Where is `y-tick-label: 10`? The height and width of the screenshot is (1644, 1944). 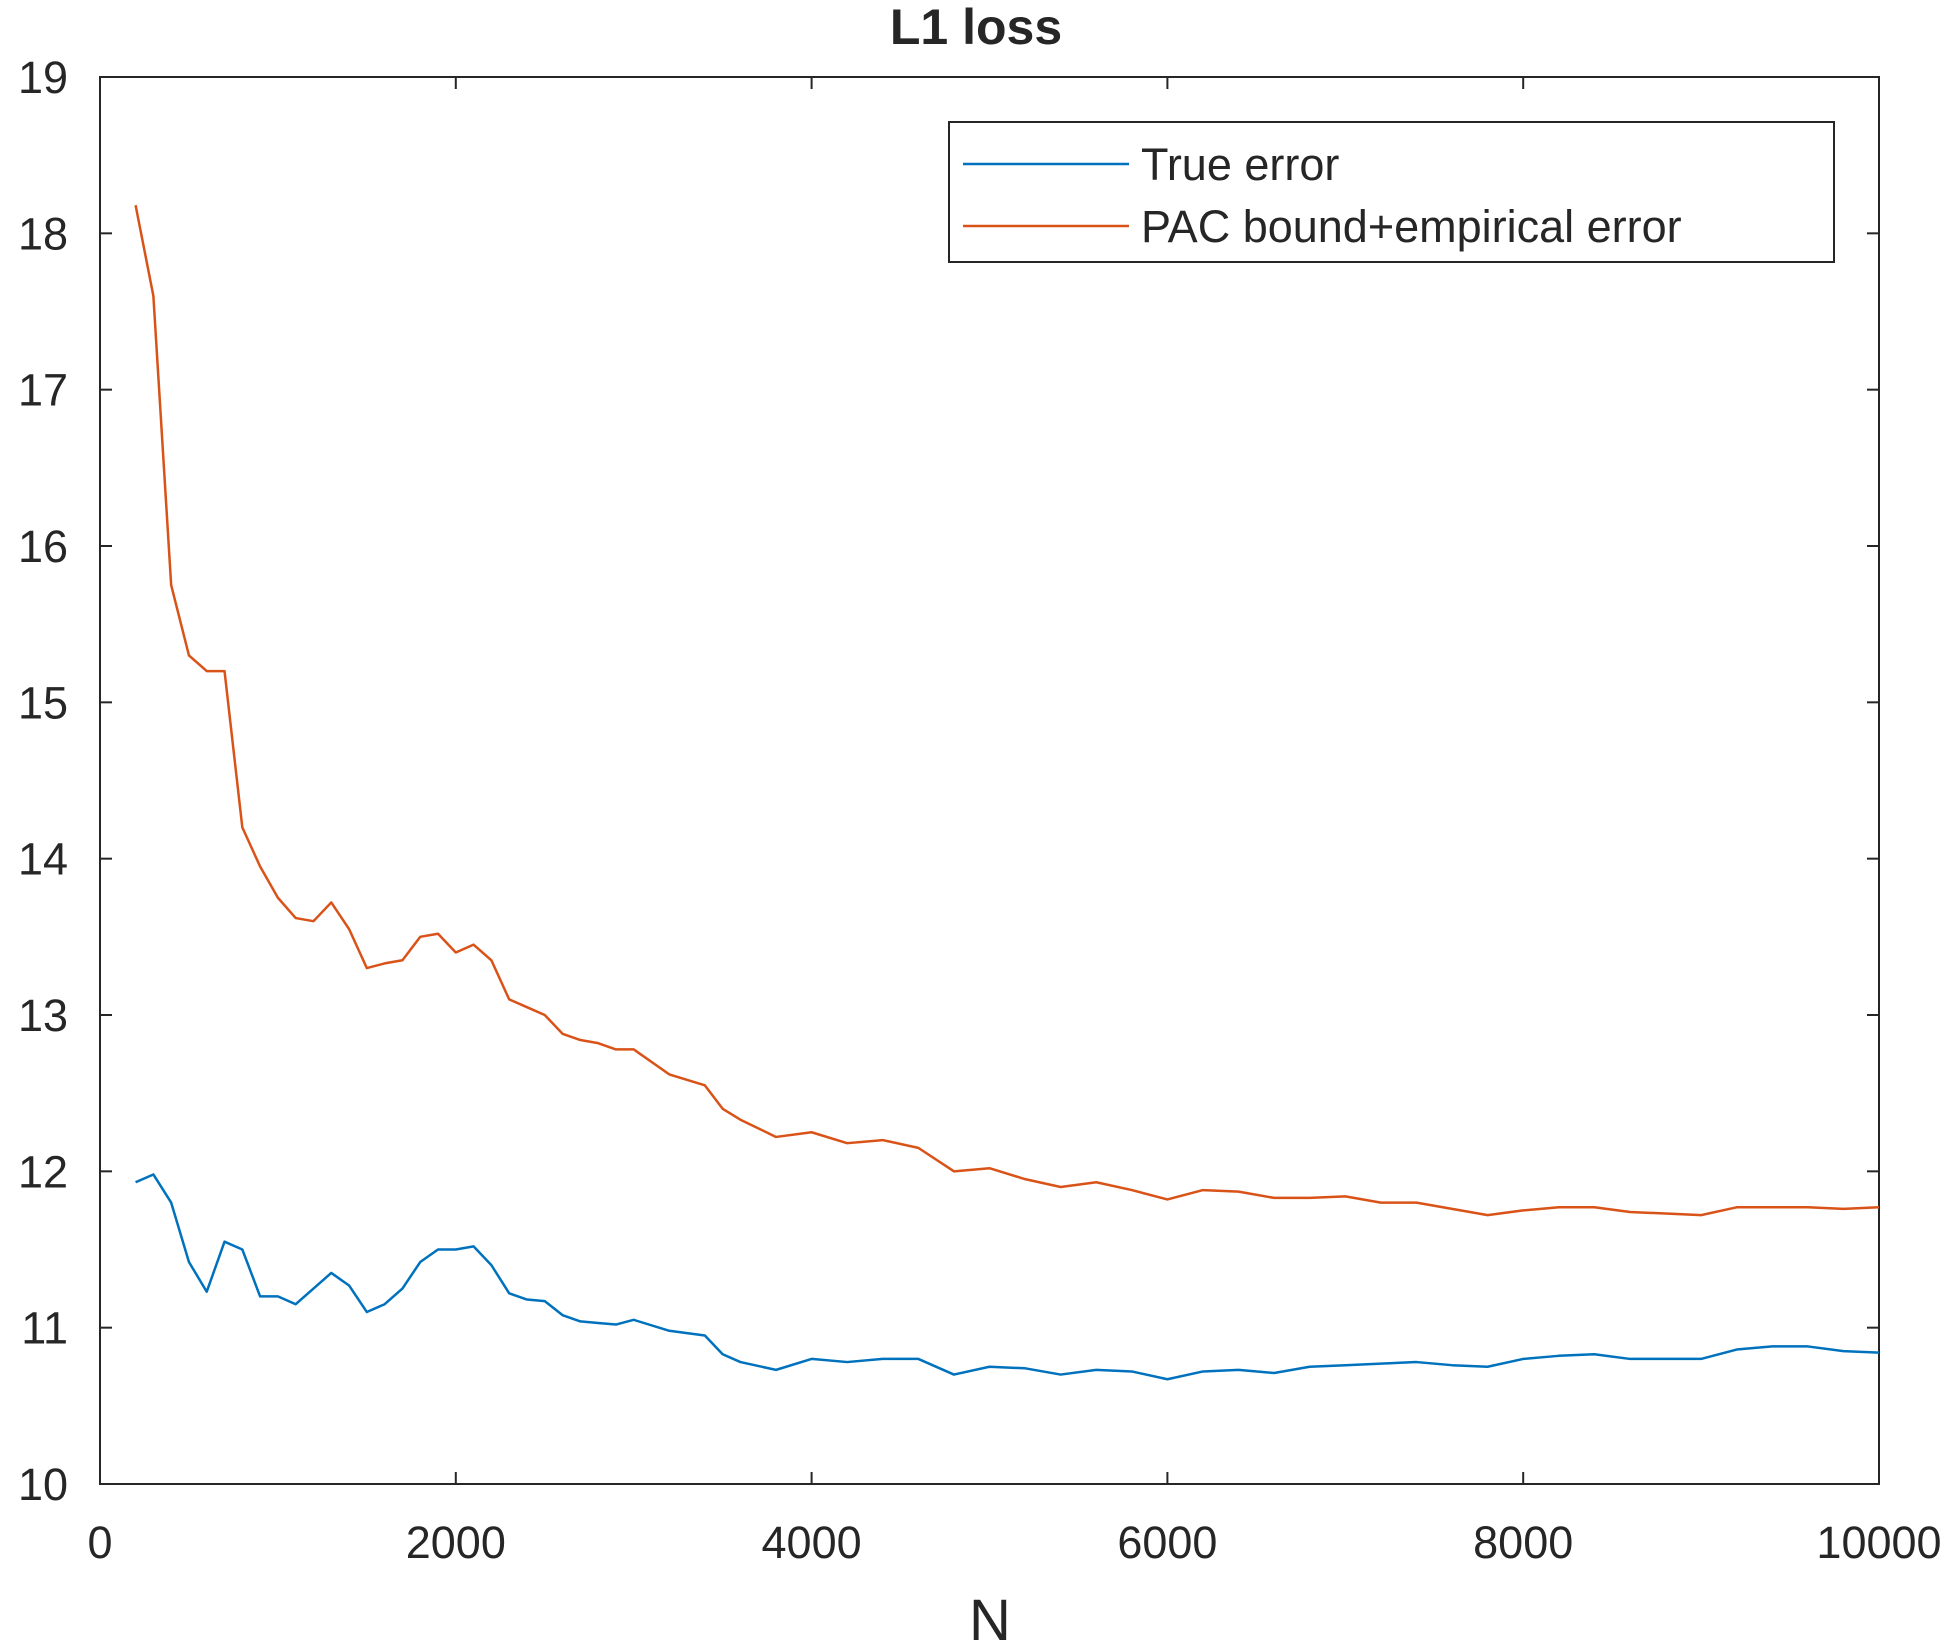 y-tick-label: 10 is located at coordinates (43, 1484).